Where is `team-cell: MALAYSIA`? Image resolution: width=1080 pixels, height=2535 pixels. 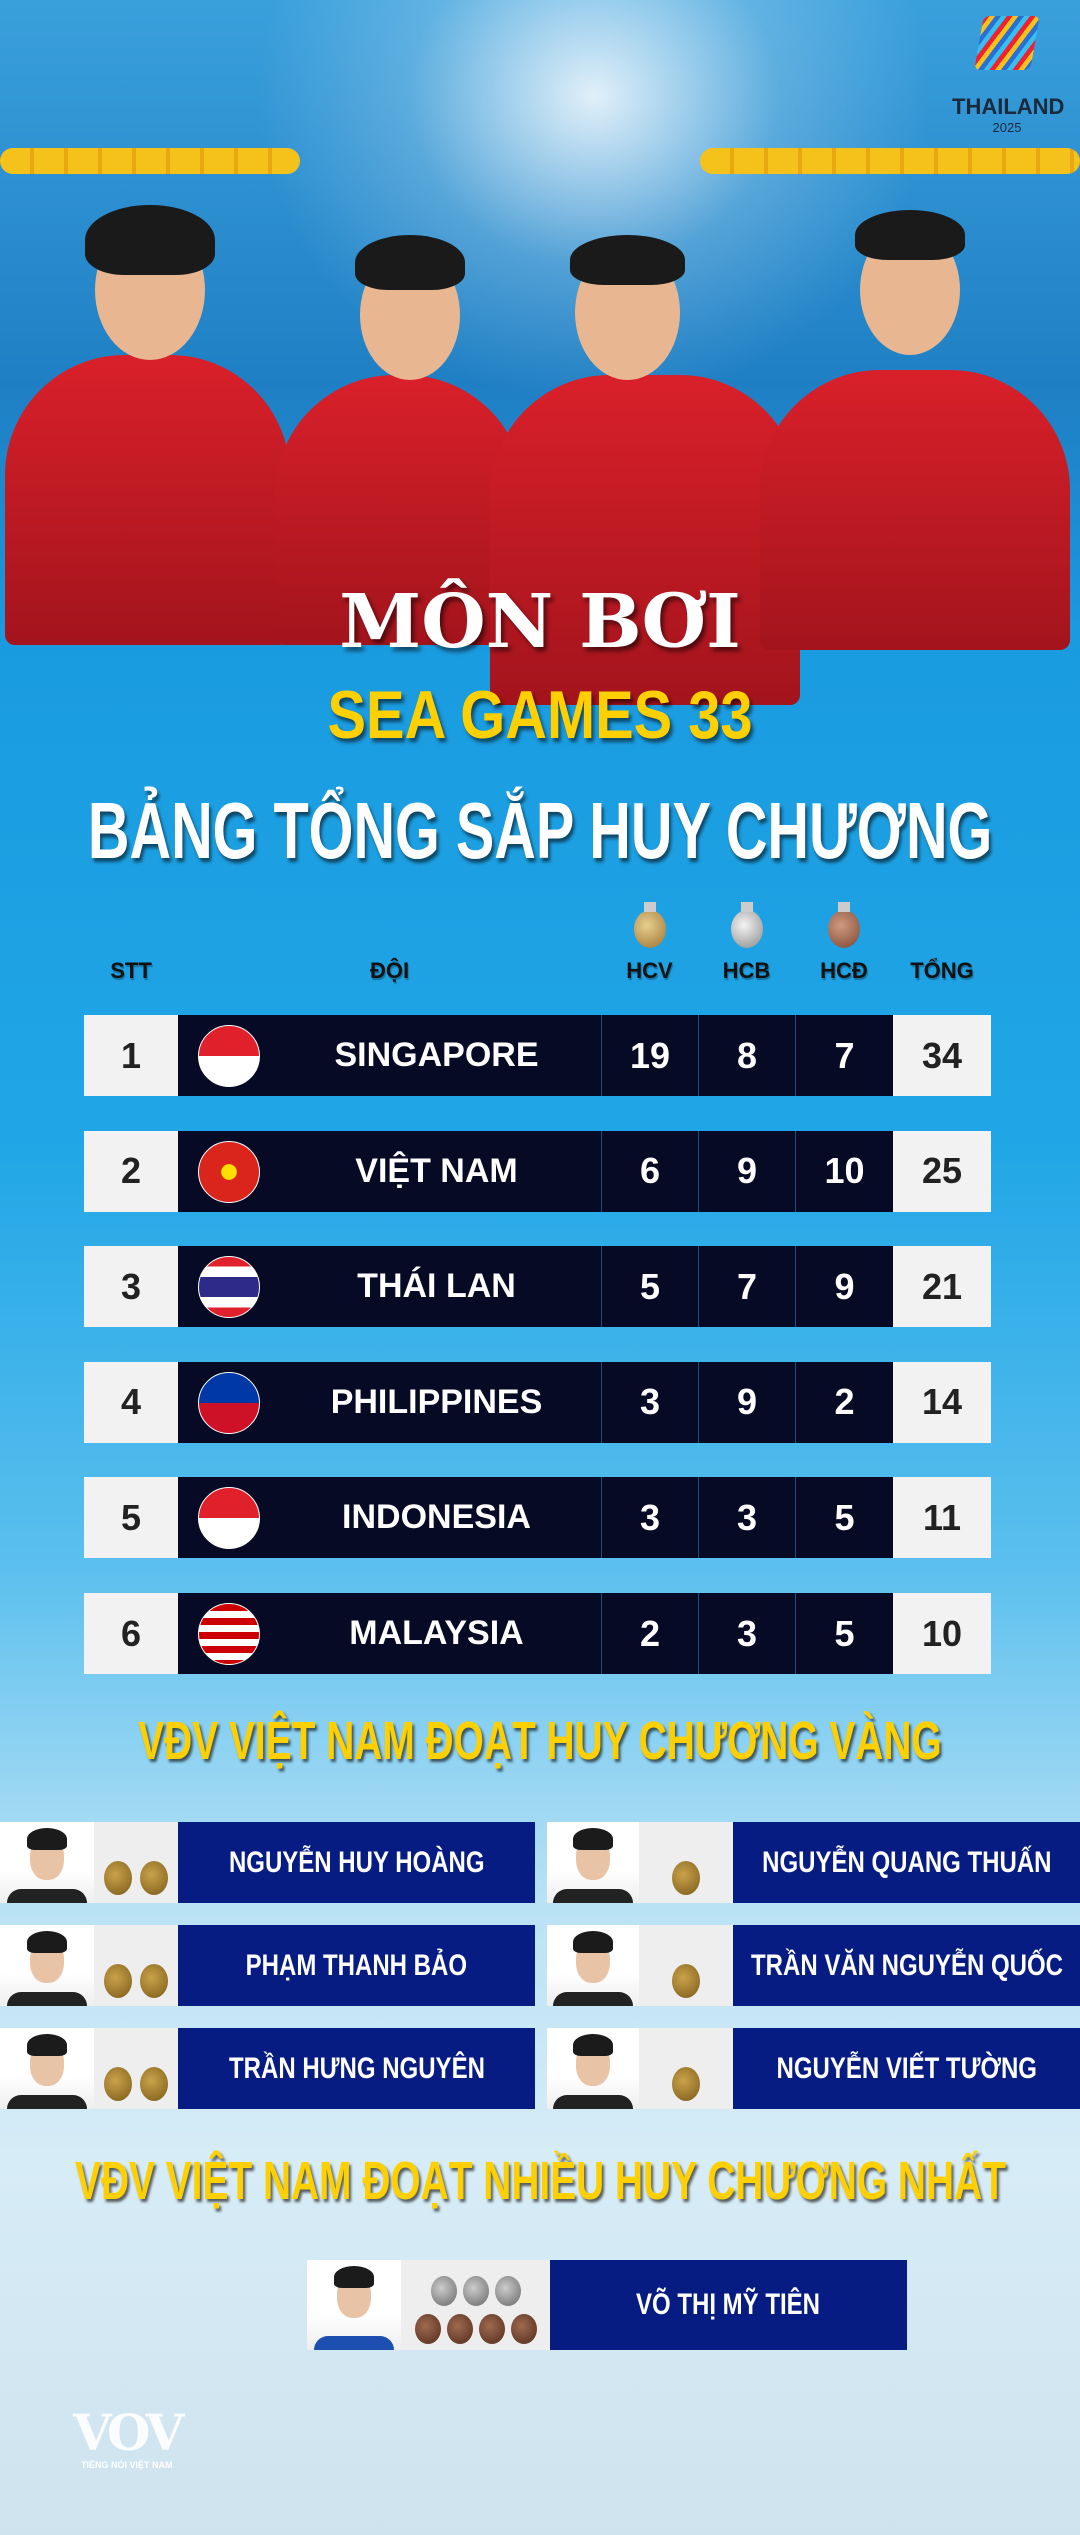 team-cell: MALAYSIA is located at coordinates (389, 1633).